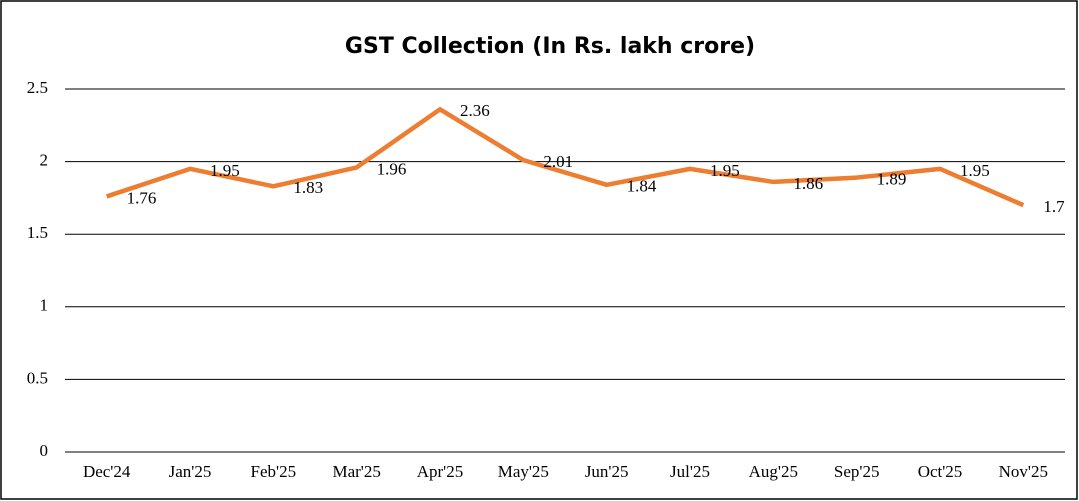 The image size is (1079, 501). Describe the element at coordinates (1023, 471) in the screenshot. I see `x-tick-label: Nov'25` at that location.